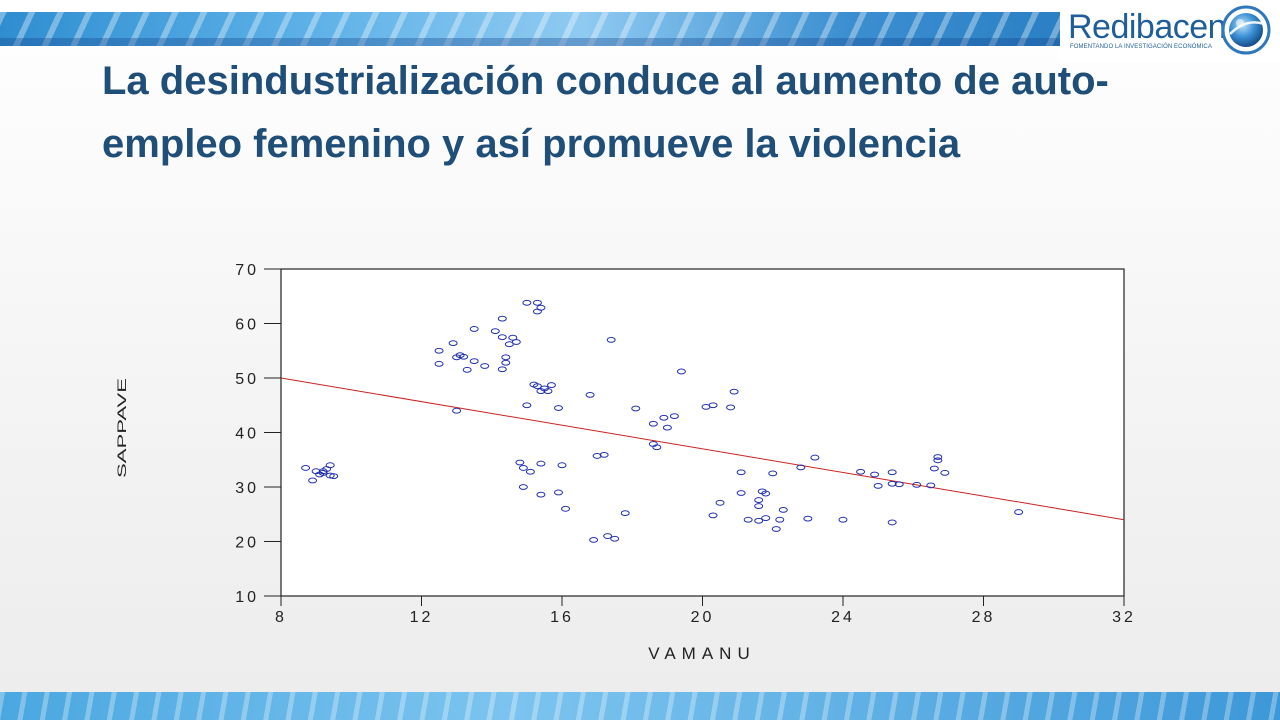  What do you see at coordinates (247, 434) in the screenshot?
I see `y-tick-label: 40` at bounding box center [247, 434].